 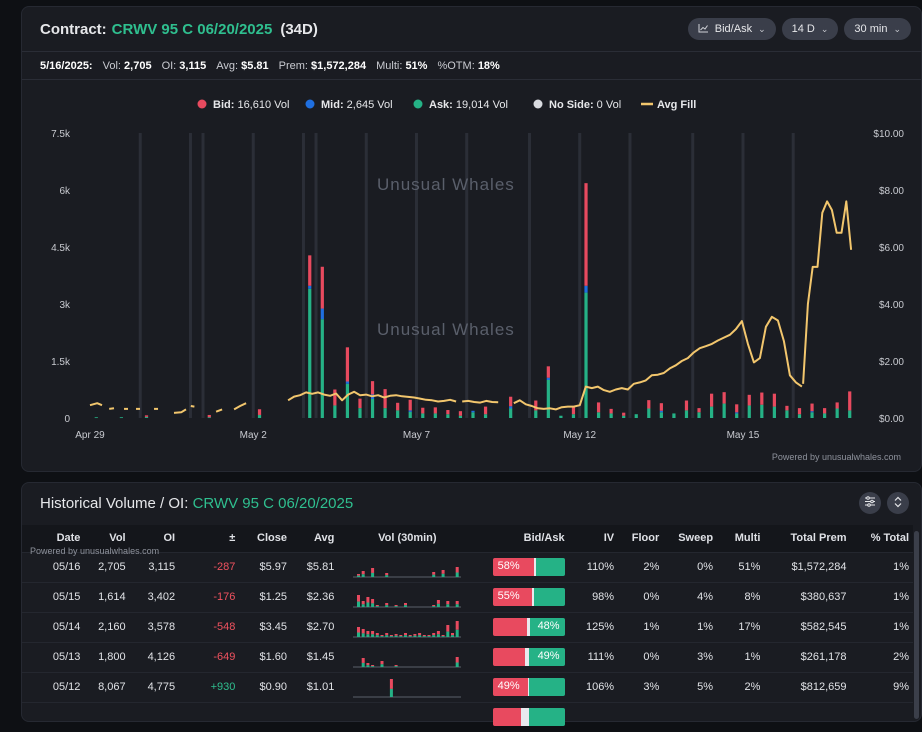 I want to click on interval-dropdown: 30 min ⌄, so click(x=877, y=29).